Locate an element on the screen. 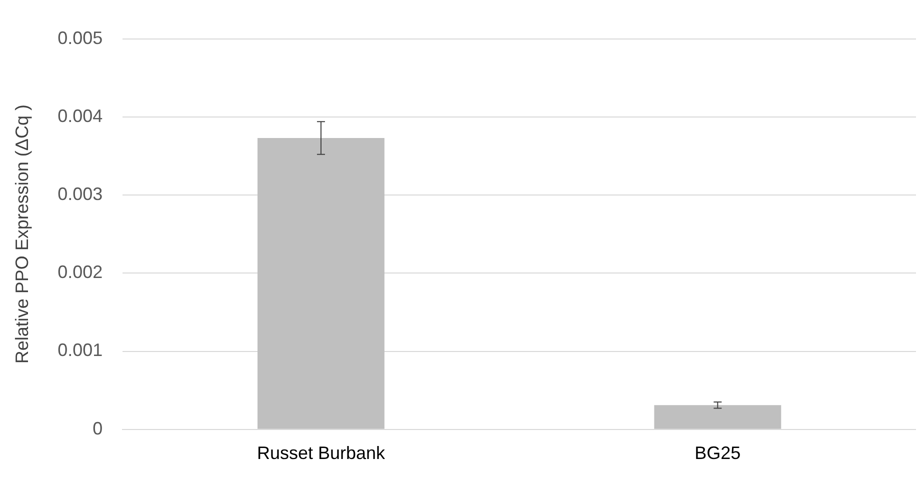 The height and width of the screenshot is (487, 924). y-tick-label: 0.003 is located at coordinates (80, 194).